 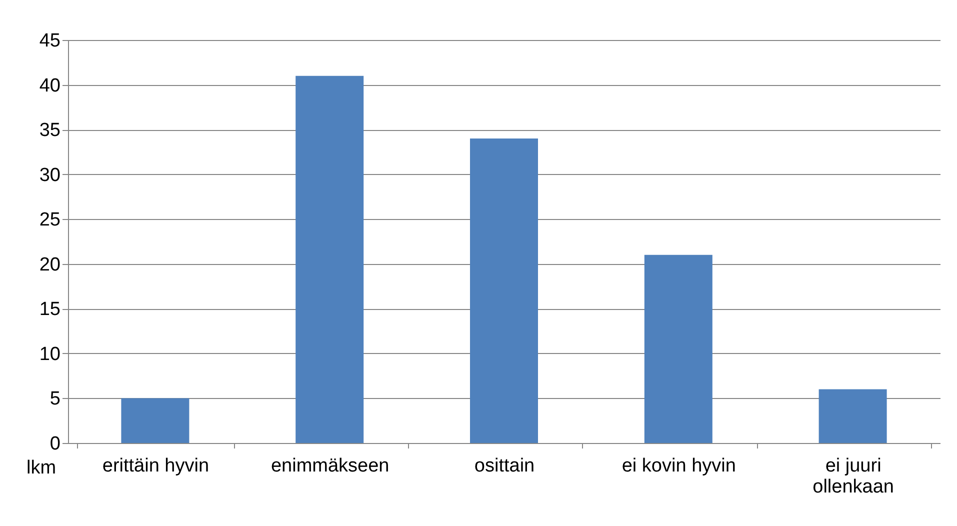 What do you see at coordinates (853, 477) in the screenshot?
I see `x-tick-label: ei juuri ollenkaan` at bounding box center [853, 477].